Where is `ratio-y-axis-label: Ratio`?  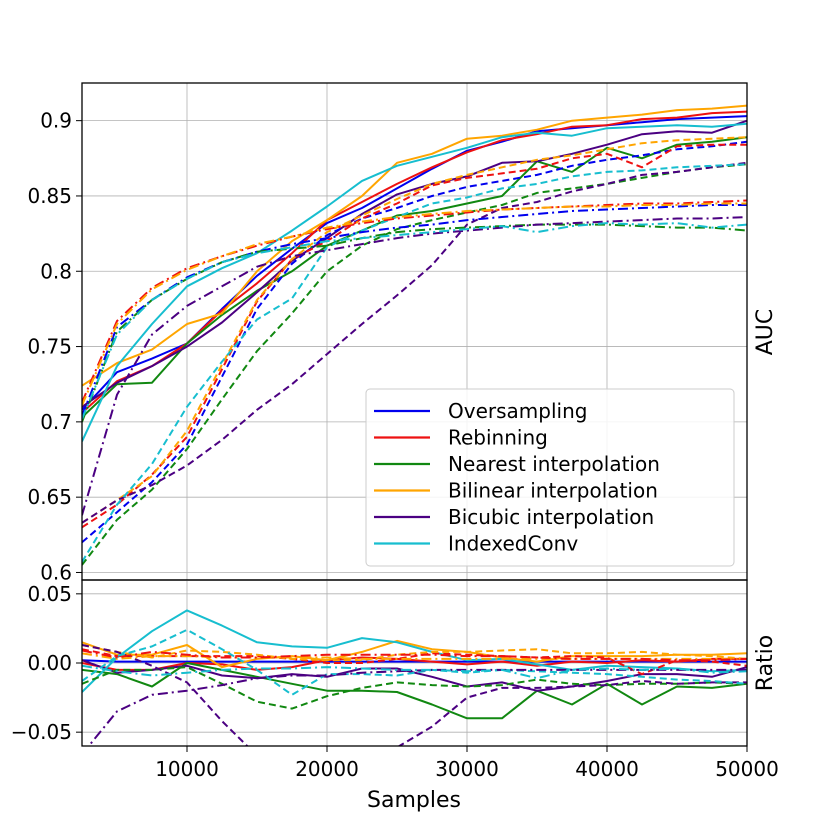 ratio-y-axis-label: Ratio is located at coordinates (765, 663).